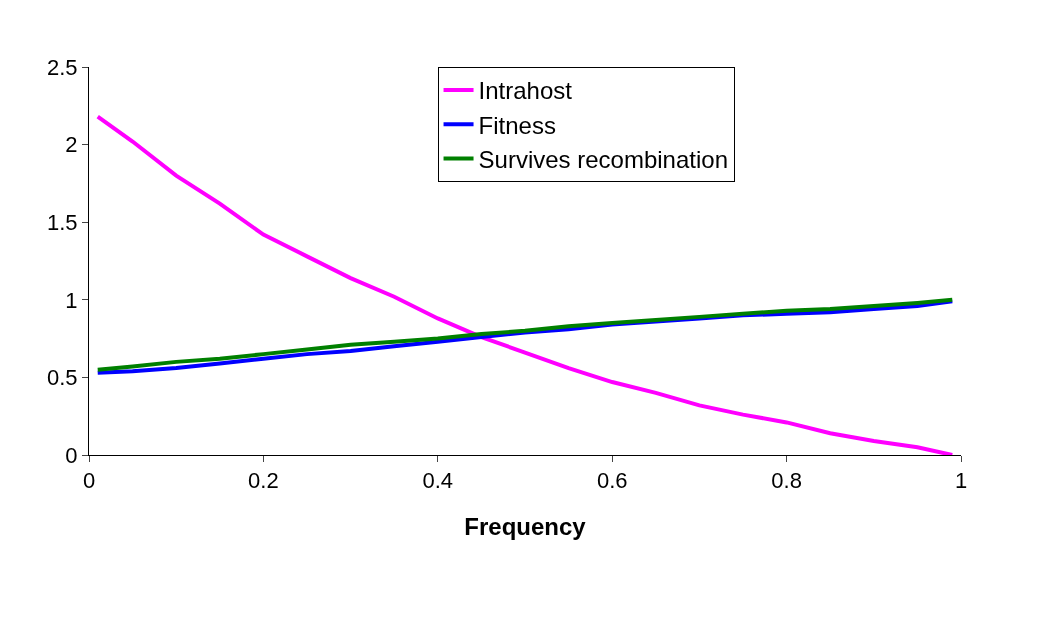 The image size is (1044, 625). I want to click on legend-label: Fitness, so click(517, 125).